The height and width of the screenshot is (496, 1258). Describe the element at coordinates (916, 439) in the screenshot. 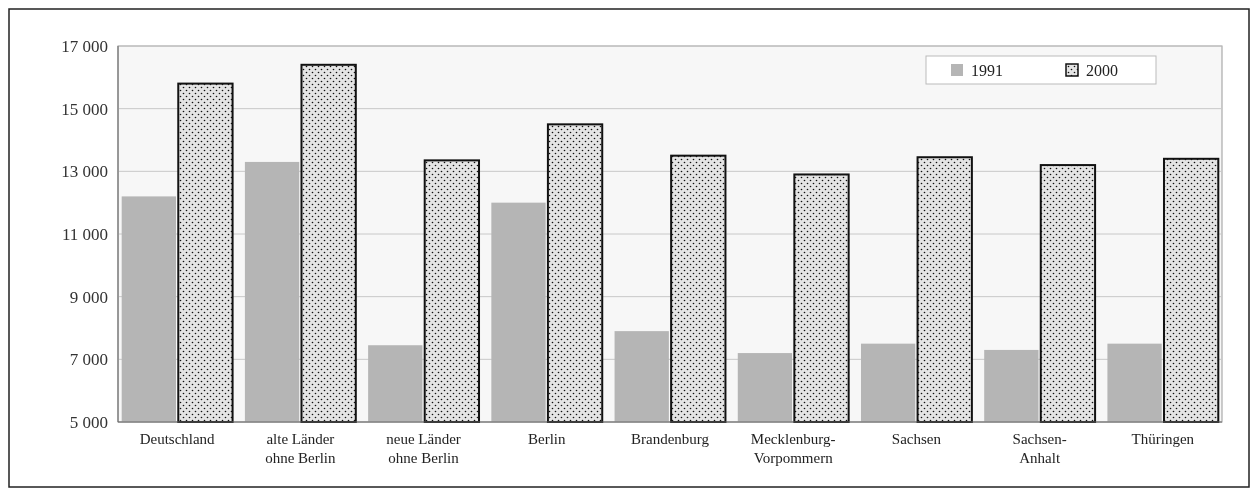

I see `x-tick-label: Sachsen` at that location.